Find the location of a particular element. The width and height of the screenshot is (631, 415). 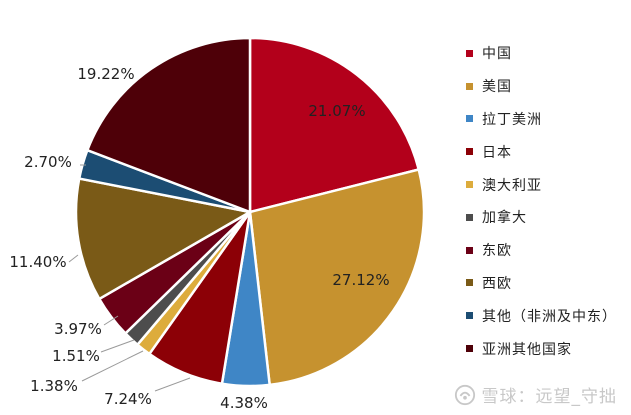

legend-item: 澳大利亚 is located at coordinates (541, 184).